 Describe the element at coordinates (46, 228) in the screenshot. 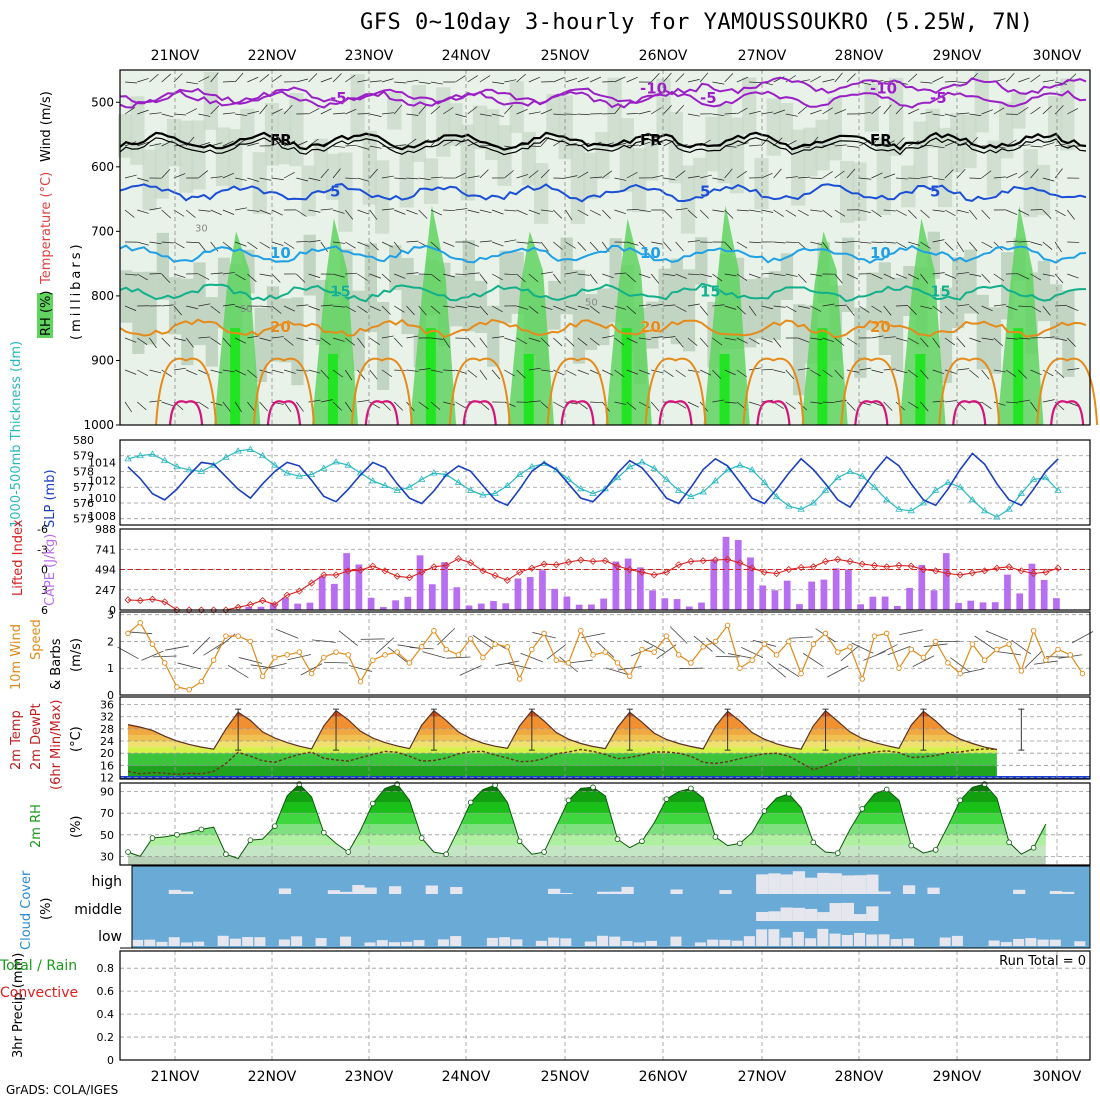

I see `ylabel-temperature: Temperature (°C)` at that location.